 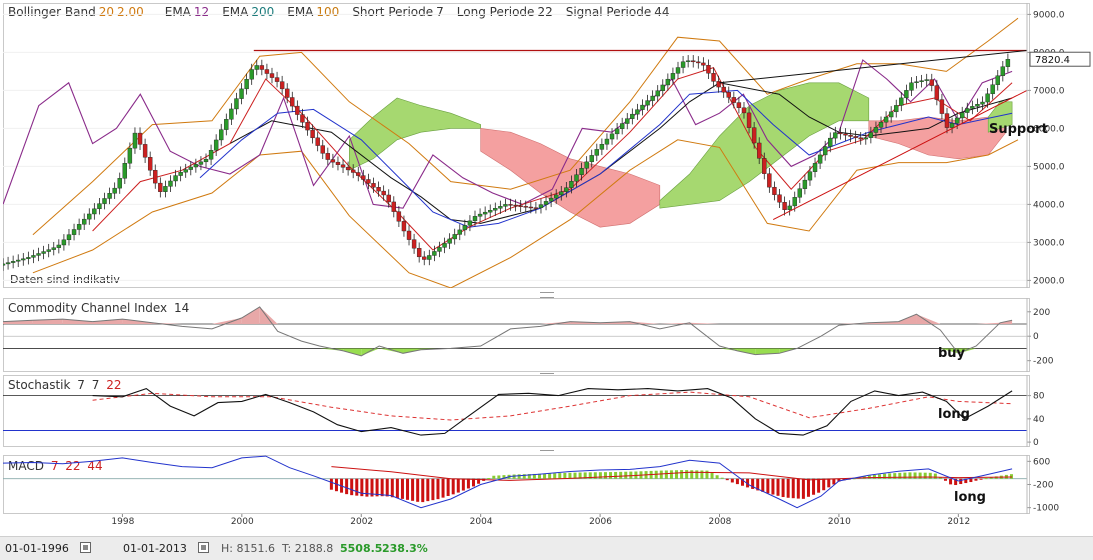 What do you see at coordinates (531, 484) in the screenshot?
I see `macd-chart: 600 -200 -1000` at bounding box center [531, 484].